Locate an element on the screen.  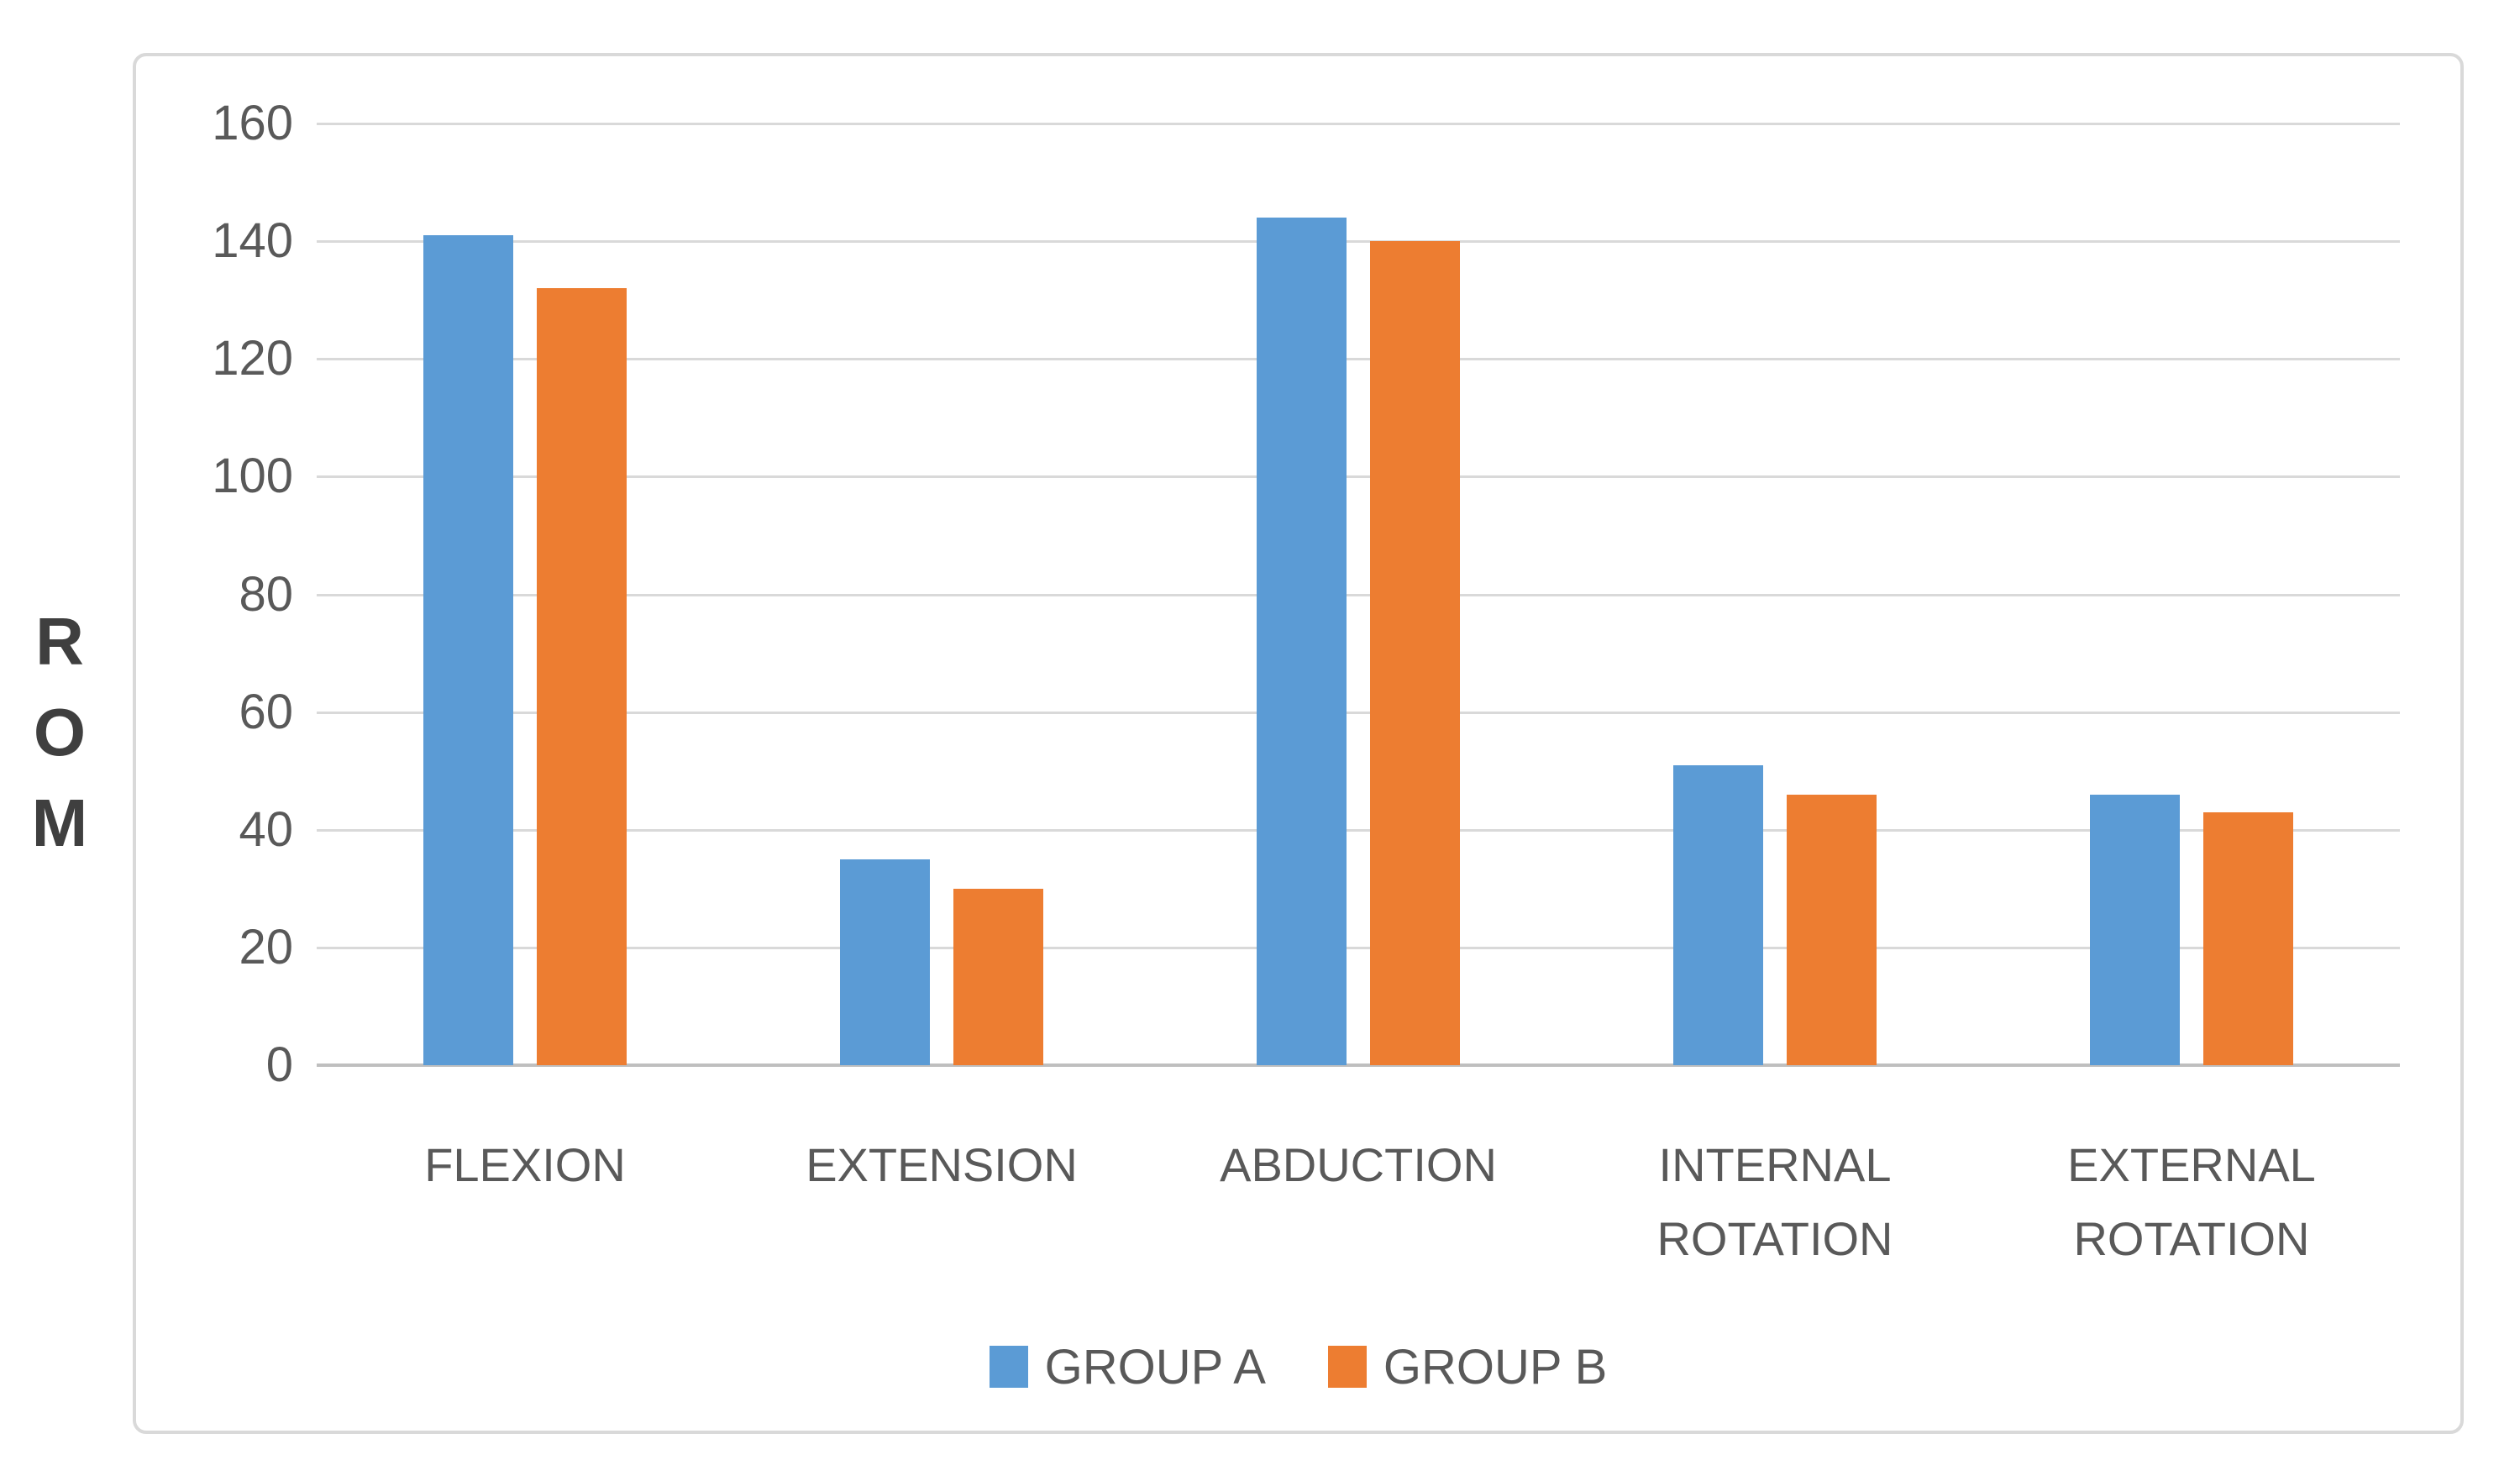
y-axis-tick-label: 60 is located at coordinates (266, 711).